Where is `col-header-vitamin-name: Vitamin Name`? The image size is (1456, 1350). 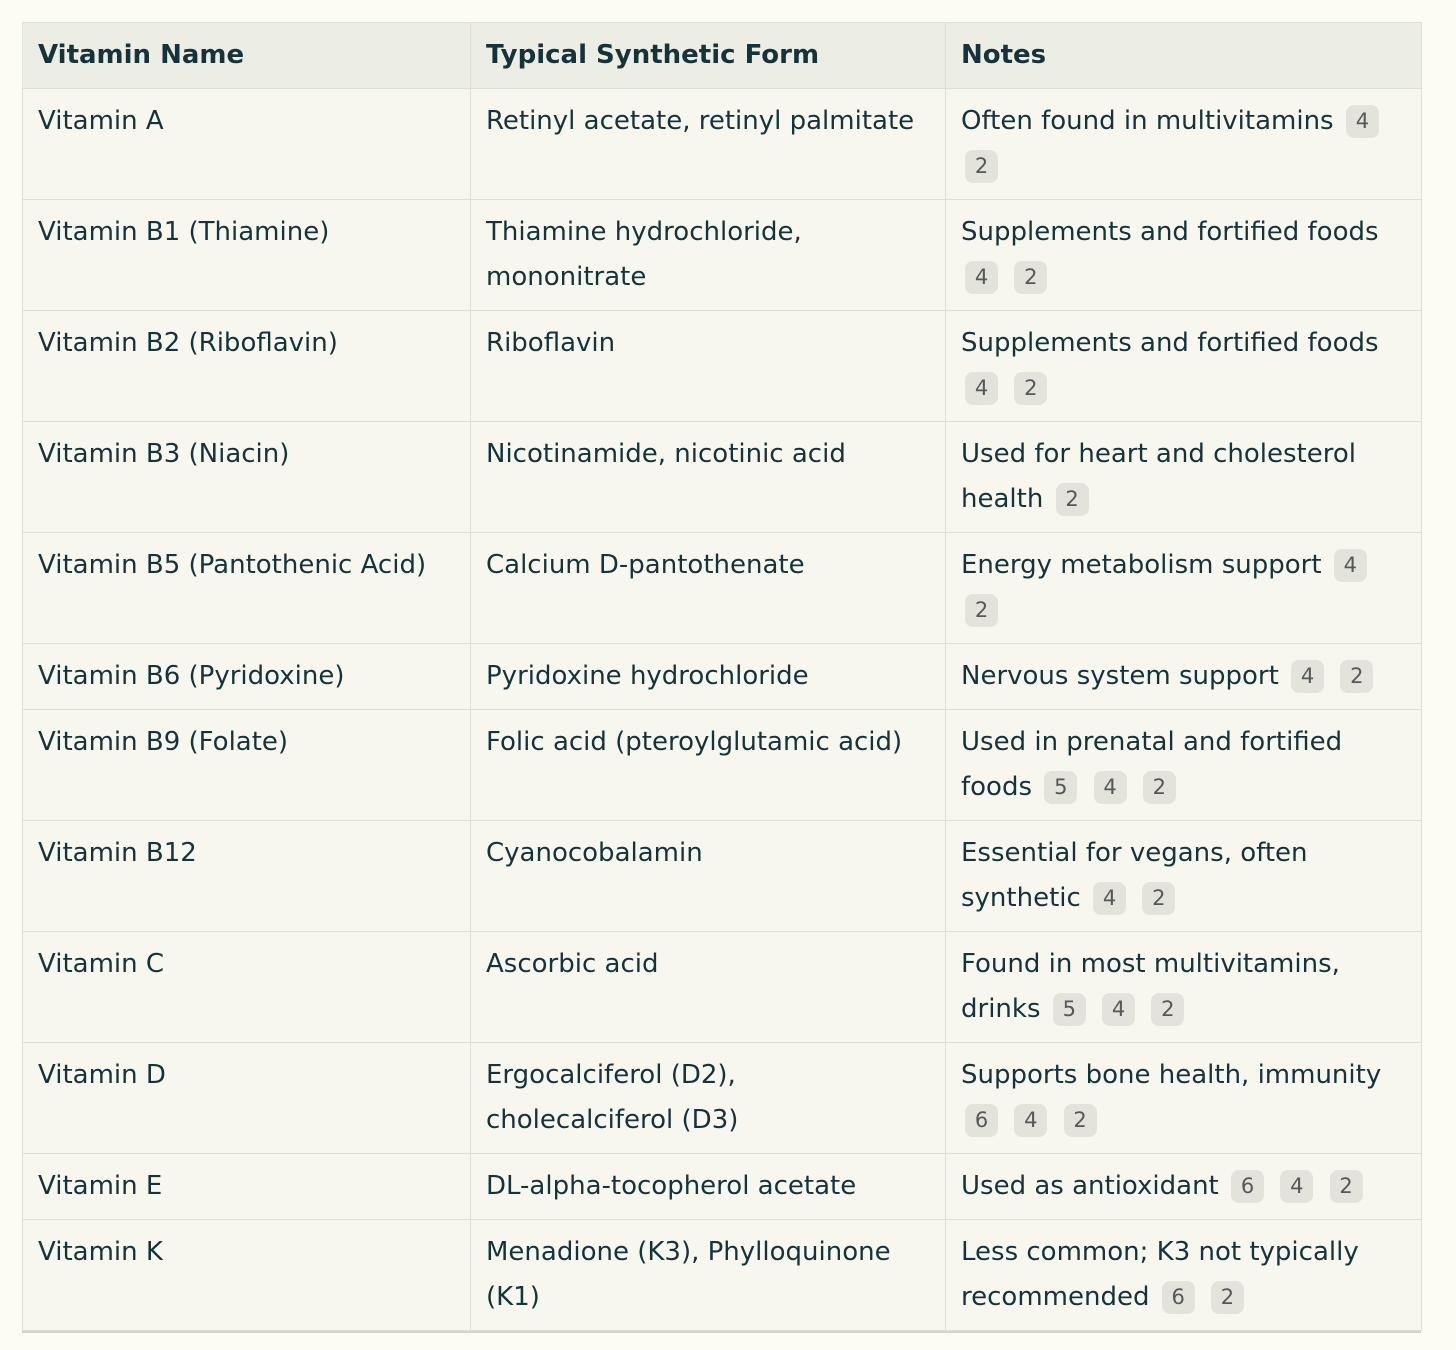
col-header-vitamin-name: Vitamin Name is located at coordinates (246, 55).